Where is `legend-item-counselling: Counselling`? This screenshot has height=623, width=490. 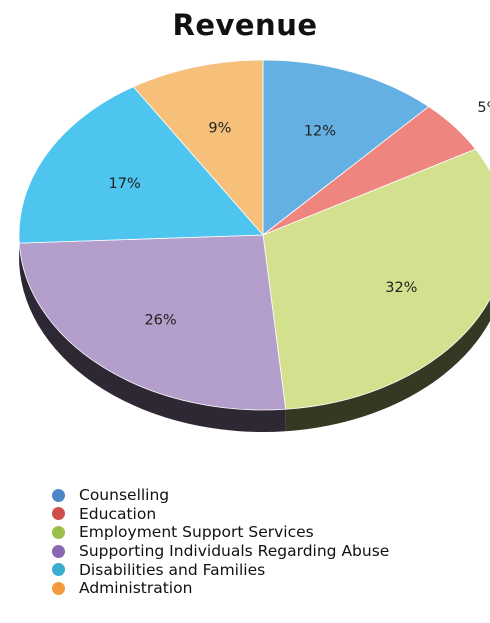
legend-item-counselling: Counselling is located at coordinates (220, 495).